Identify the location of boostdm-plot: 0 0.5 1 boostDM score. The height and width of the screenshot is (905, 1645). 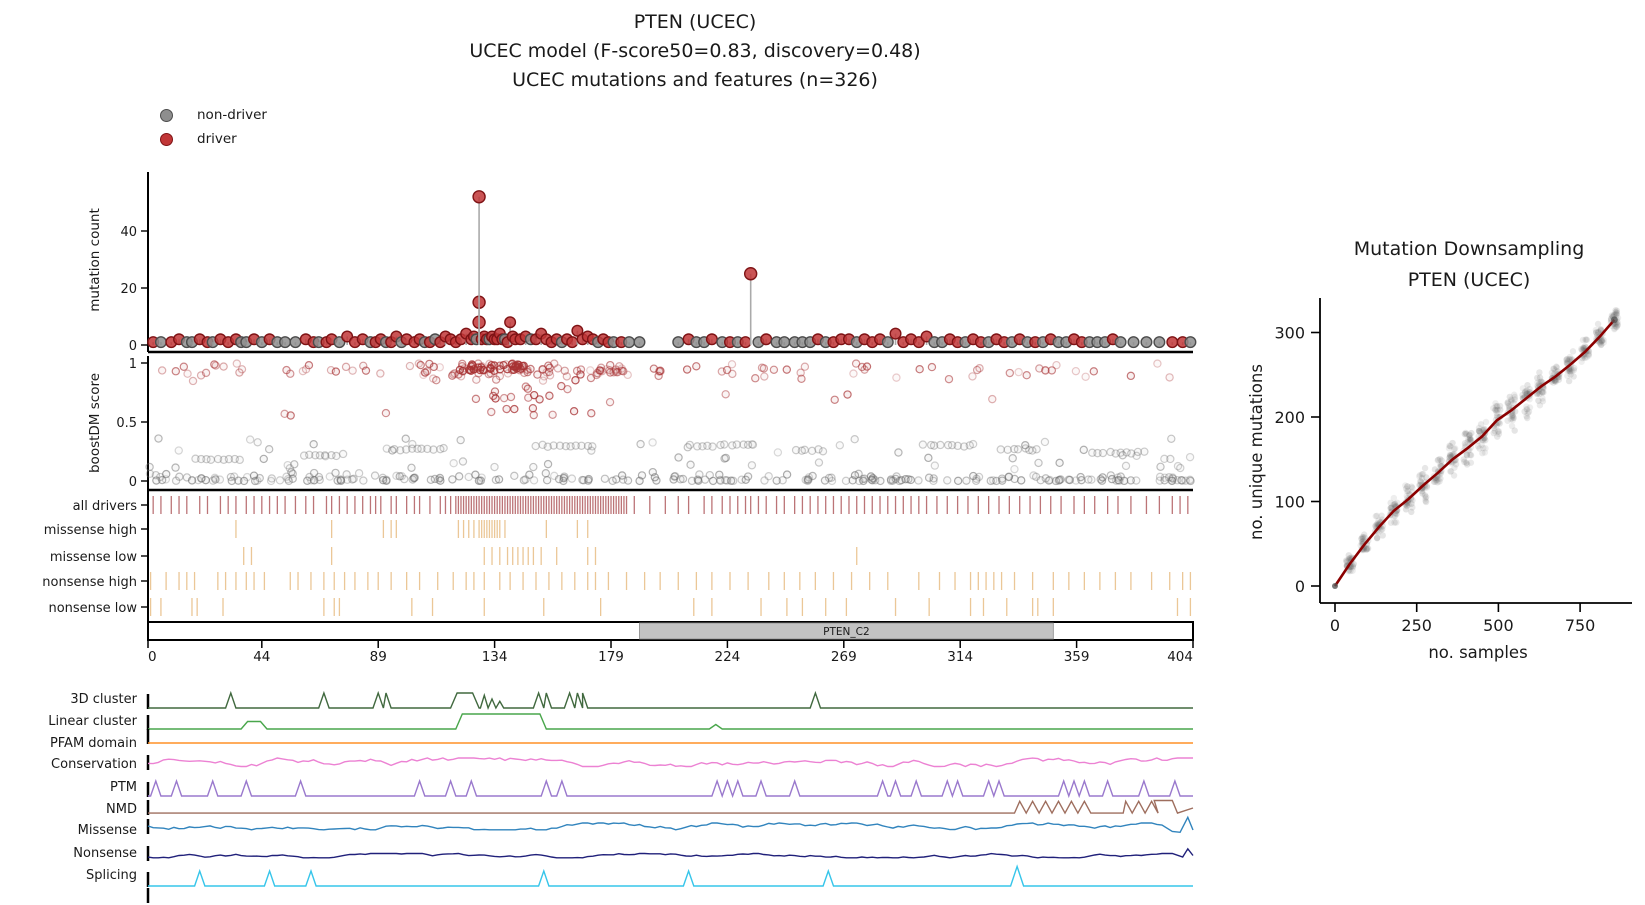
(641, 424).